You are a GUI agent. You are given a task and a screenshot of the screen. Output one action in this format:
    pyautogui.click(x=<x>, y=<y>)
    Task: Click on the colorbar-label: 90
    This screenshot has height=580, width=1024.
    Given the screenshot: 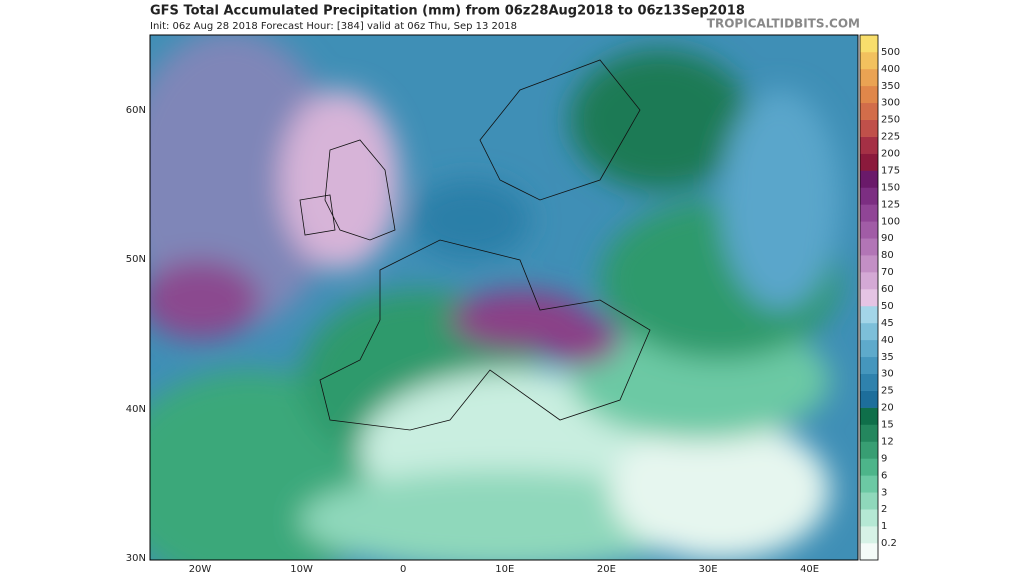 What is the action you would take?
    pyautogui.click(x=887, y=238)
    